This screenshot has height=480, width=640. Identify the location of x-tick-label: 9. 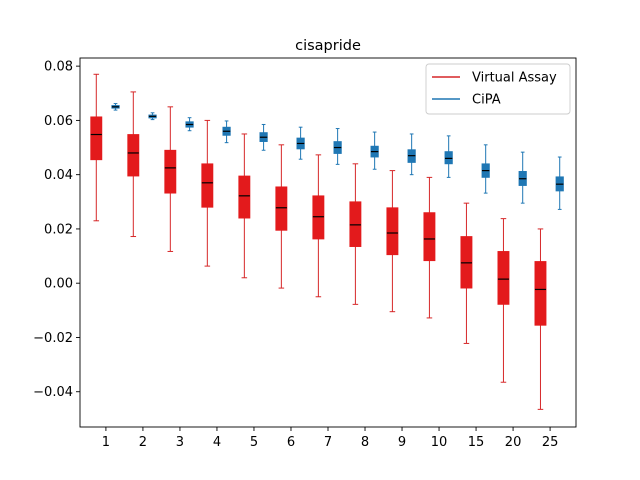
(402, 442).